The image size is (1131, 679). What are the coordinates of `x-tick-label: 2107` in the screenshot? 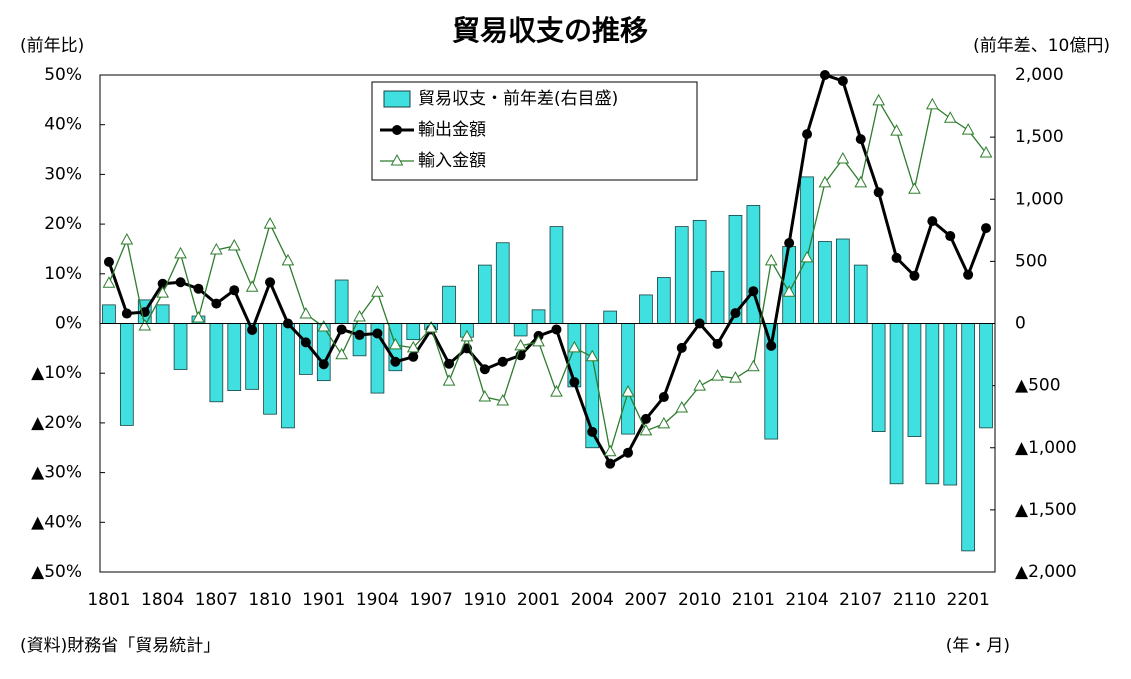 It's located at (860, 600).